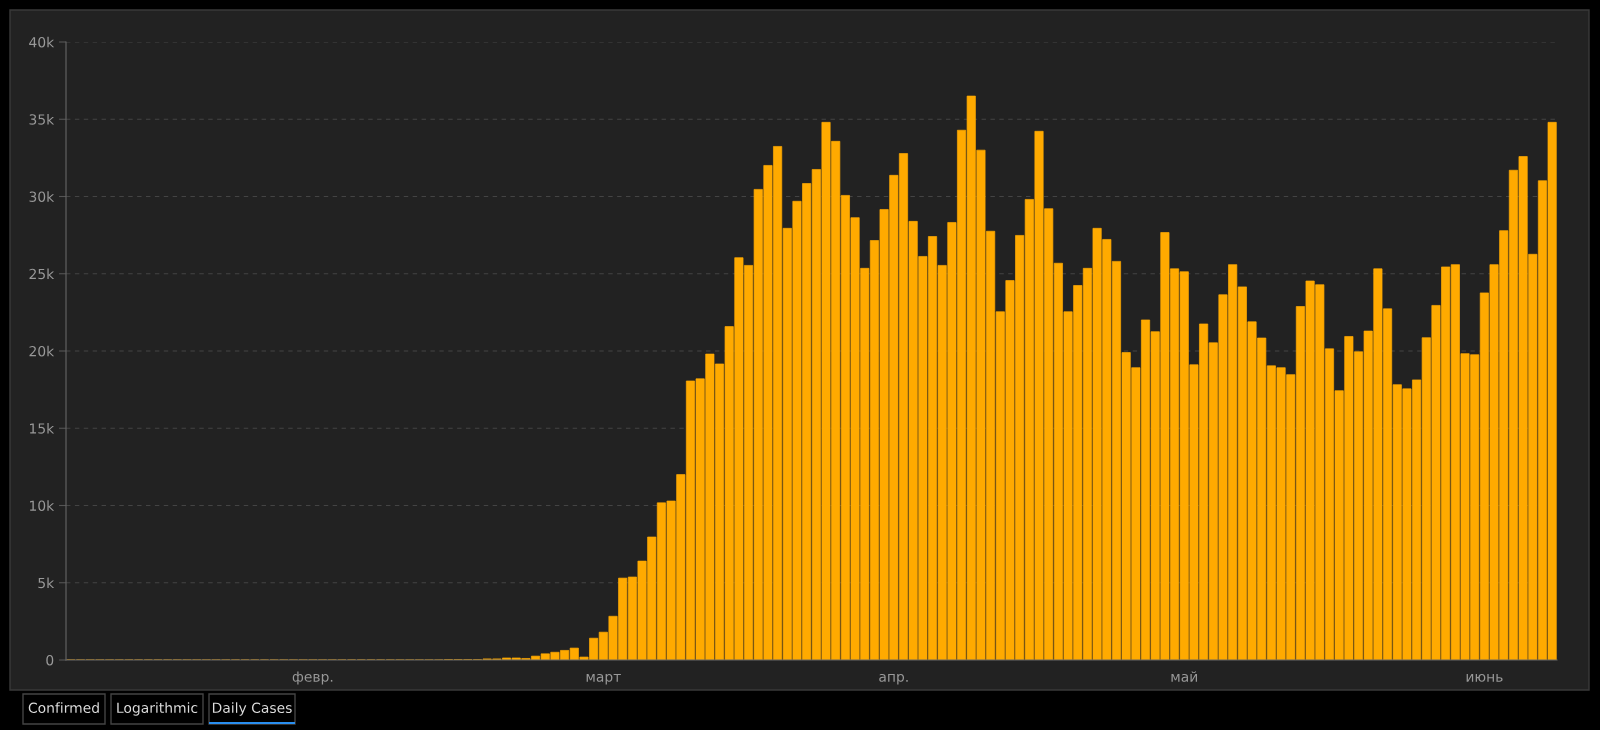 The height and width of the screenshot is (730, 1600). Describe the element at coordinates (1184, 676) in the screenshot. I see `x-tick-label: май` at that location.